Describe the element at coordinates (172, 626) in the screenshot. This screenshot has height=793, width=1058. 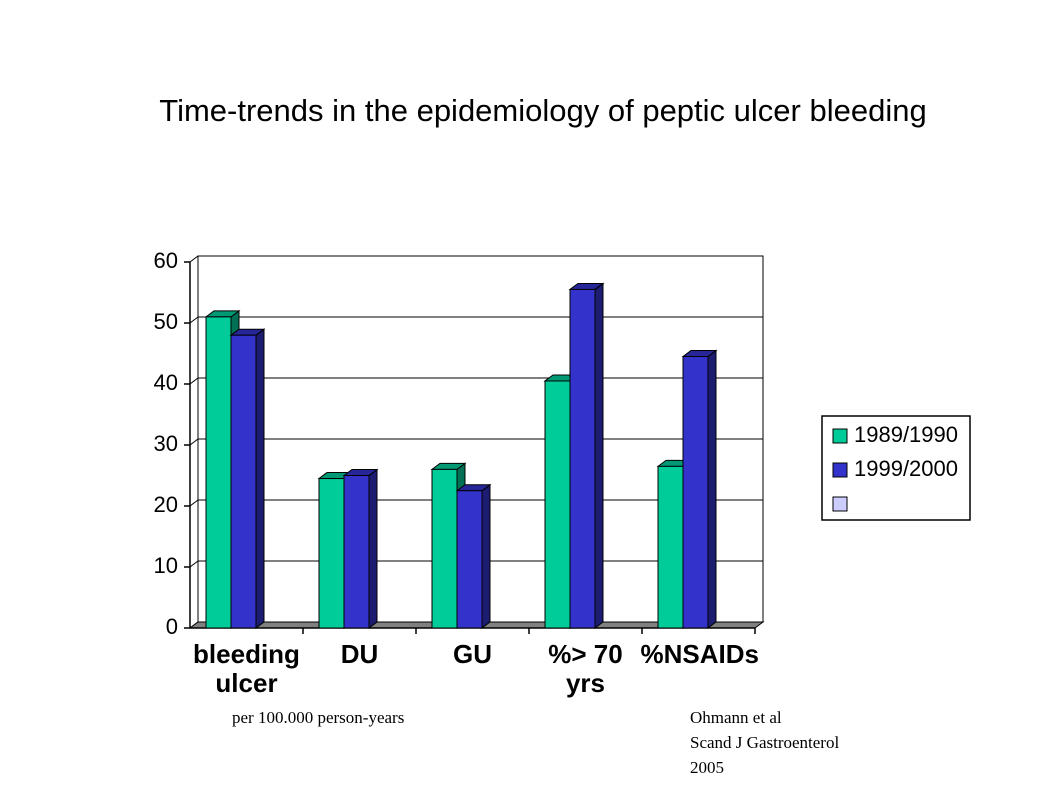
I see `y-tick-label: 0` at that location.